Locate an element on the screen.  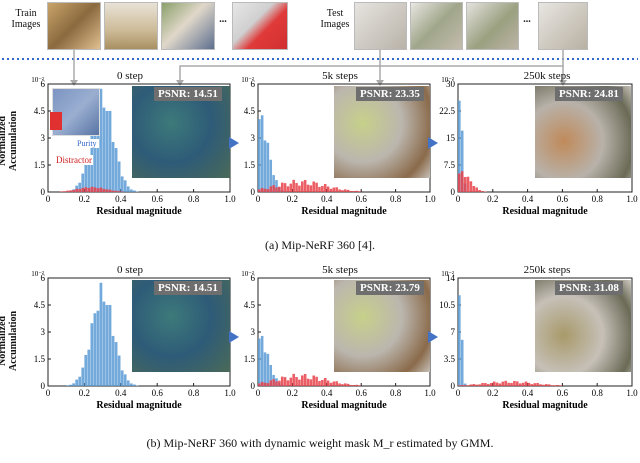
x-tick-label: 0.2 is located at coordinates (492, 393).